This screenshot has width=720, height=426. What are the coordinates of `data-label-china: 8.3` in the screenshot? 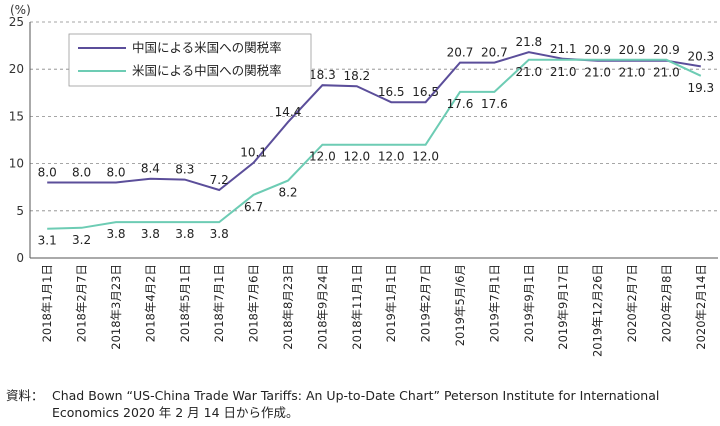 It's located at (184, 170).